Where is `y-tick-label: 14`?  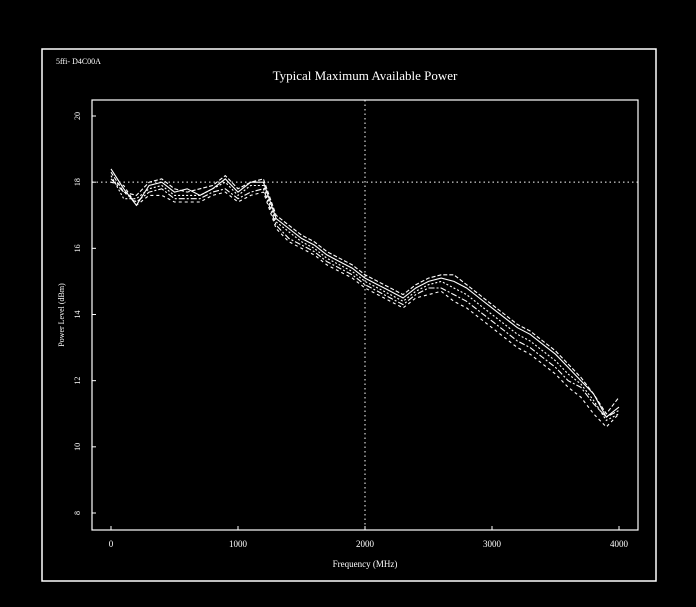 y-tick-label: 14 is located at coordinates (77, 315).